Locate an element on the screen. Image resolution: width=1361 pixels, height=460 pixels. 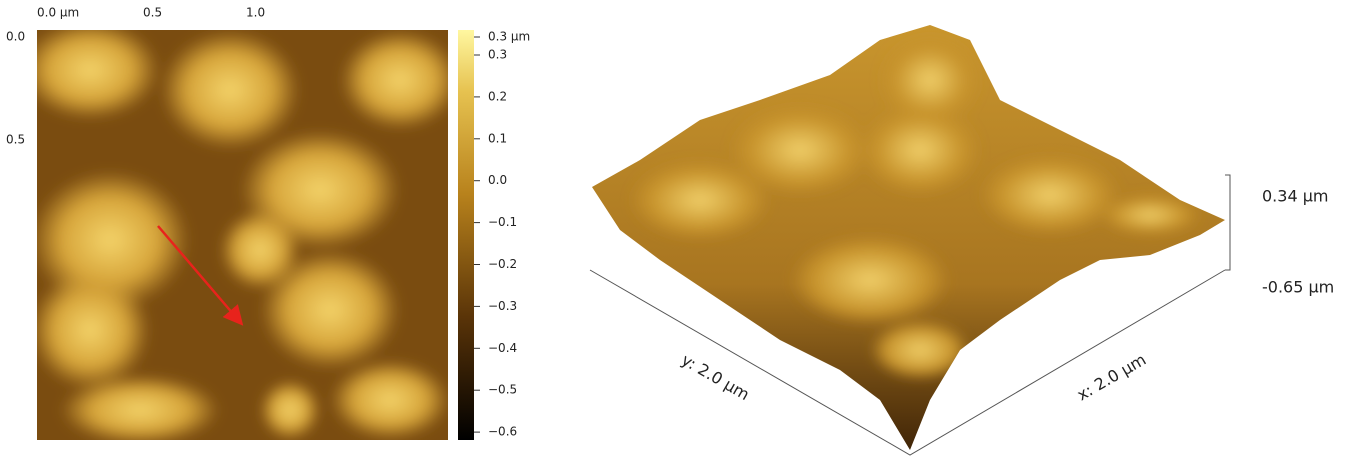
colorbar-label: −0.2 is located at coordinates (502, 264).